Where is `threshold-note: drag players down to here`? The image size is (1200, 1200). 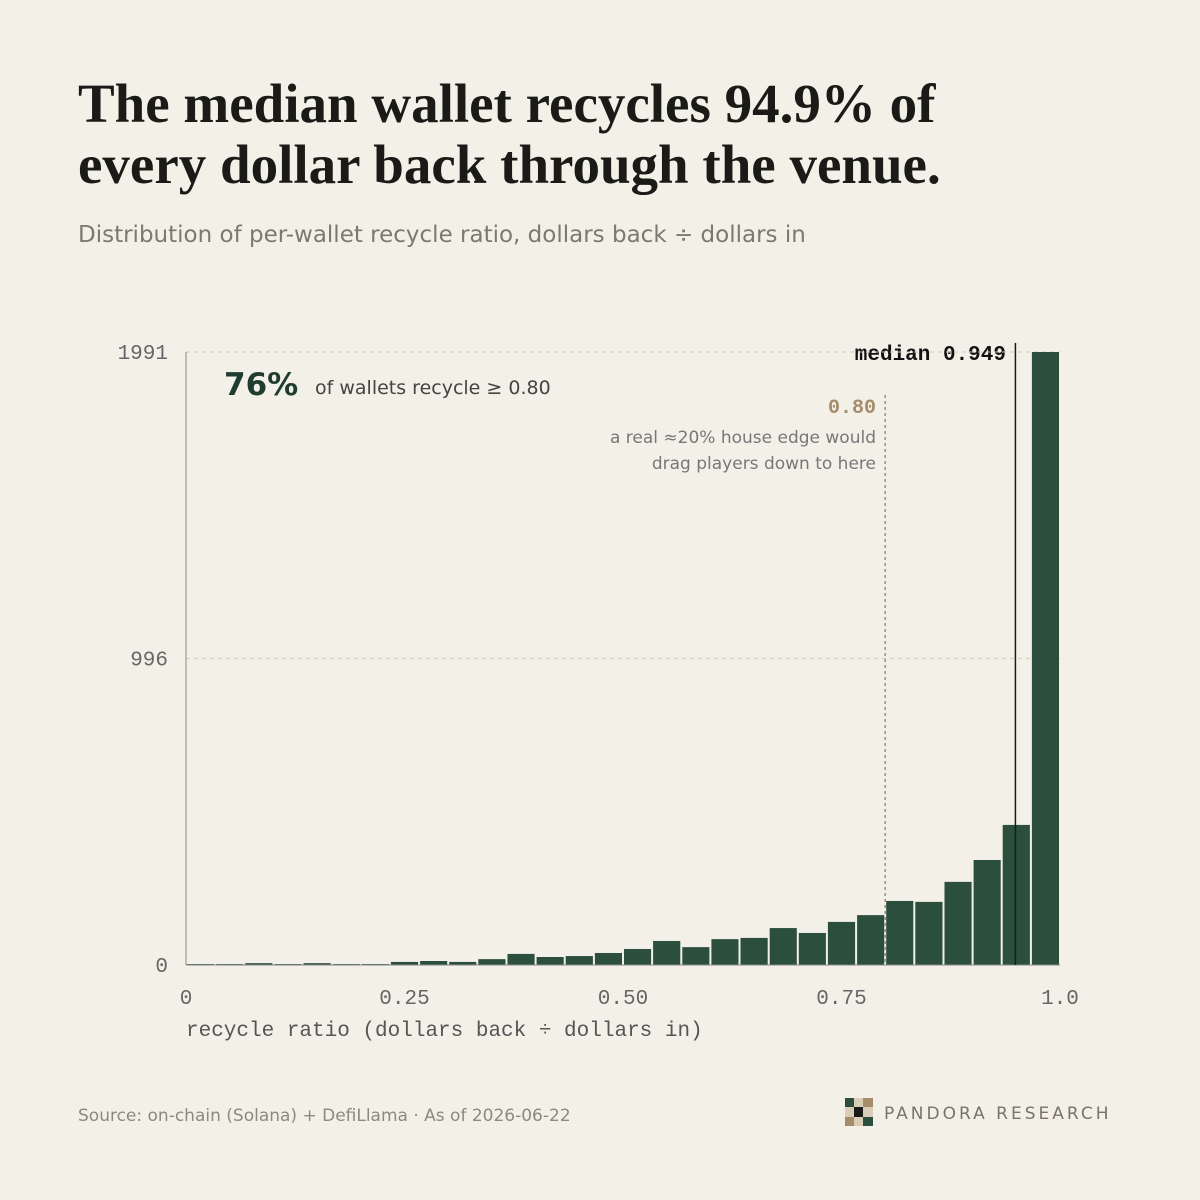
threshold-note: drag players down to here is located at coordinates (764, 464).